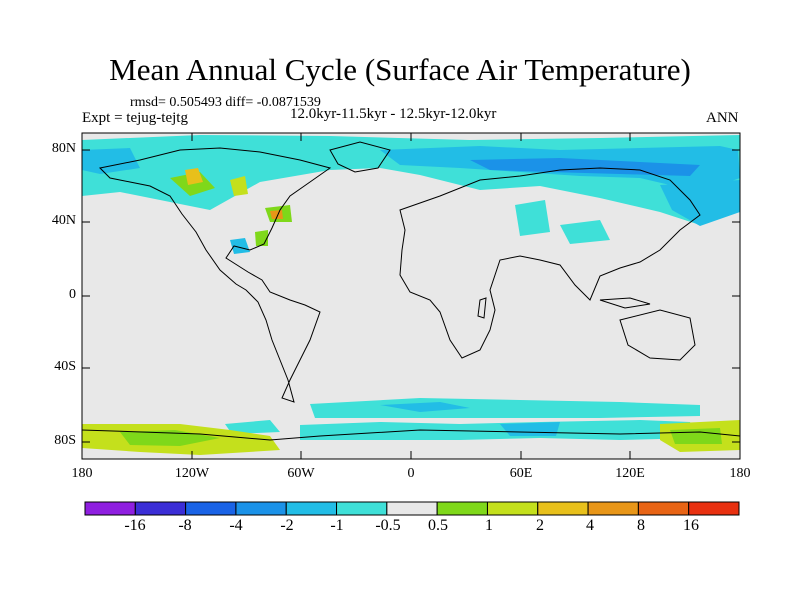 Image resolution: width=800 pixels, height=600 pixels. I want to click on lon-label-180w: 180, so click(82, 473).